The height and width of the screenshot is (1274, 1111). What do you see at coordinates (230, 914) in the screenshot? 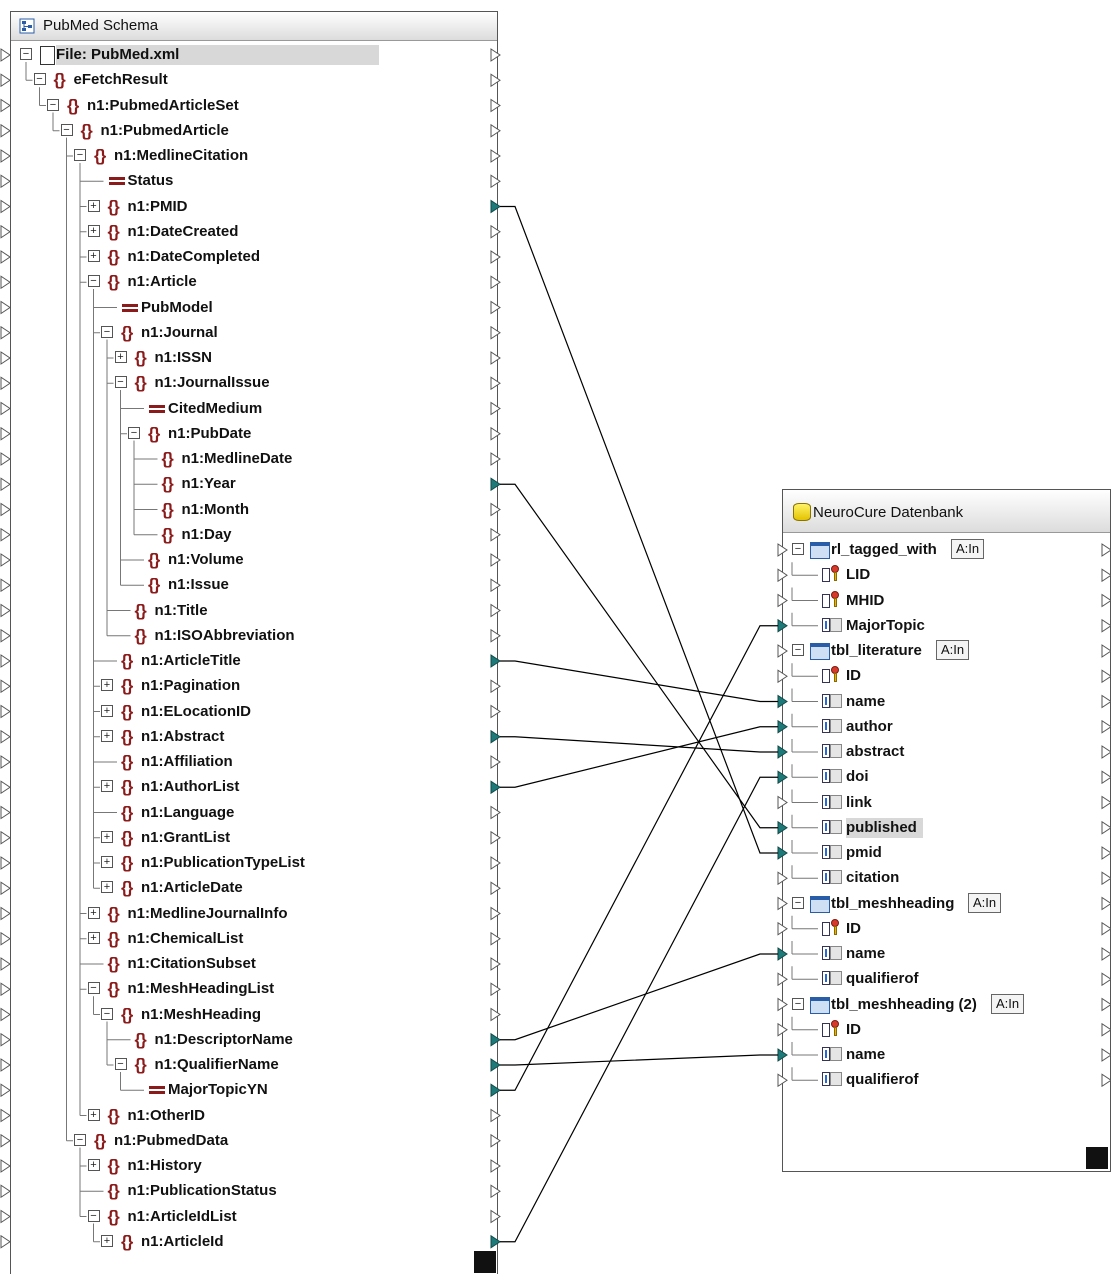
I see `tree-node-n1-medlinejournalinfo: + {} n1:MedlineJournalInfo` at bounding box center [230, 914].